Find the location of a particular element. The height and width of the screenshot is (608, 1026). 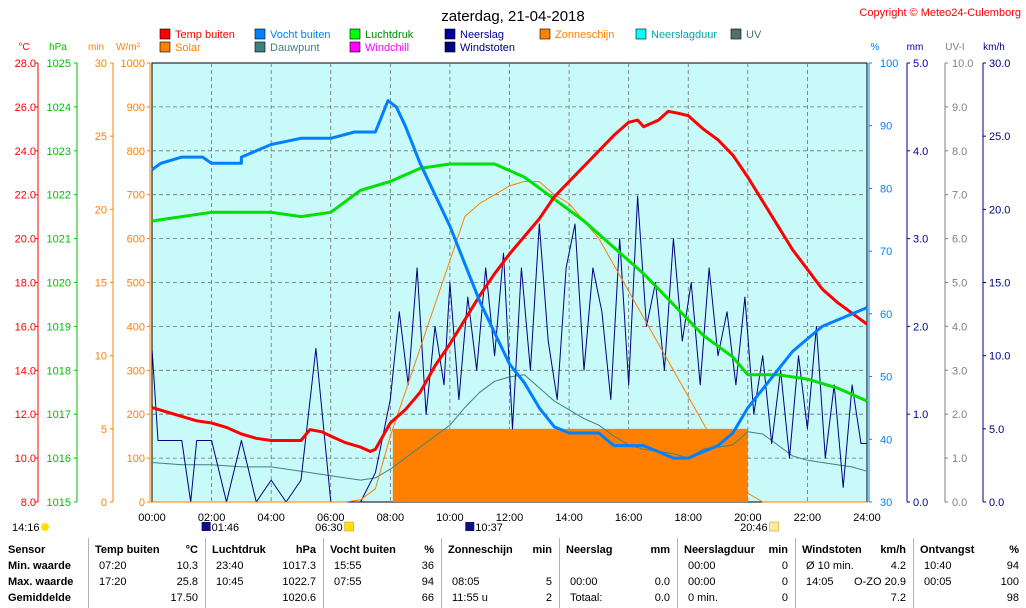

summary-cell-value: 10.3 is located at coordinates (187, 566).